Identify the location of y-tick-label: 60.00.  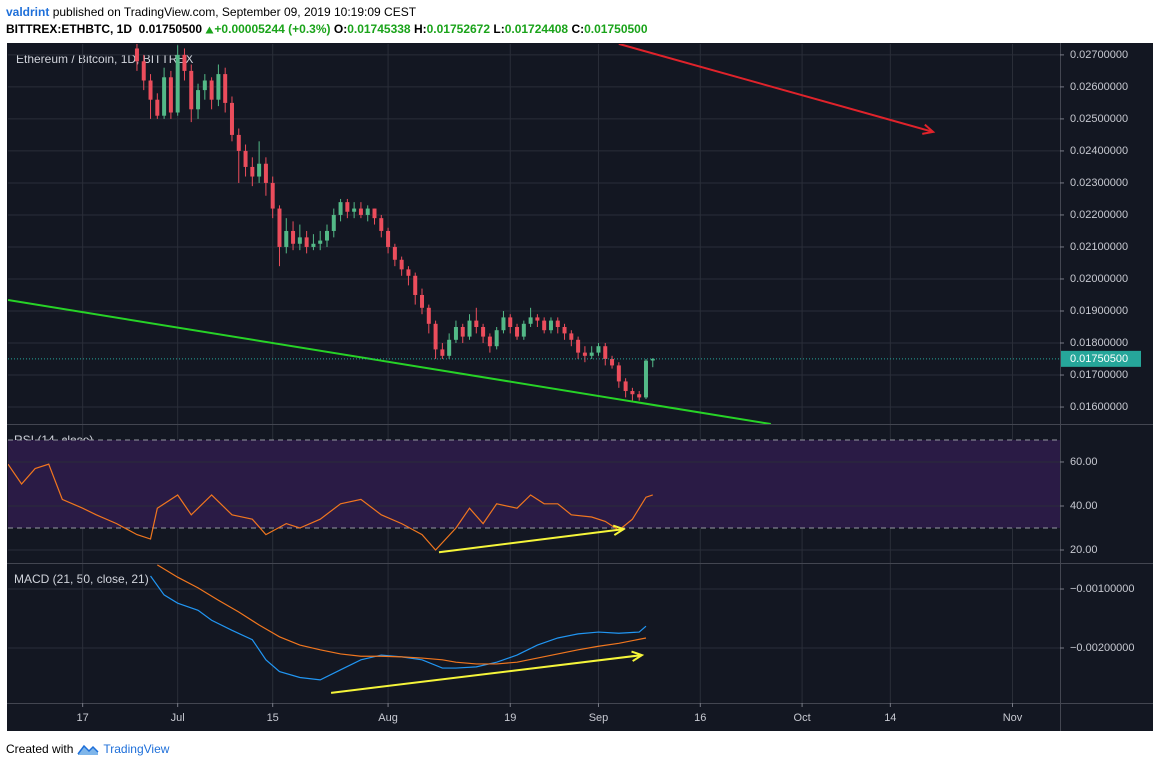
(1084, 462).